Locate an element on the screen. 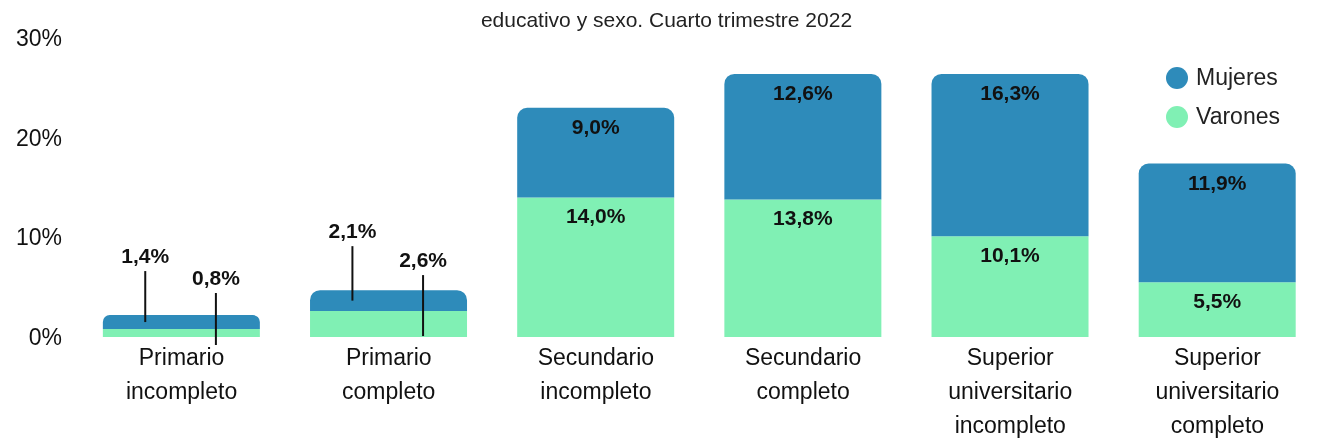 This screenshot has width=1333, height=439. chart-title: educativo y sexo. Cuarto trimestre 2022 is located at coordinates (666, 19).